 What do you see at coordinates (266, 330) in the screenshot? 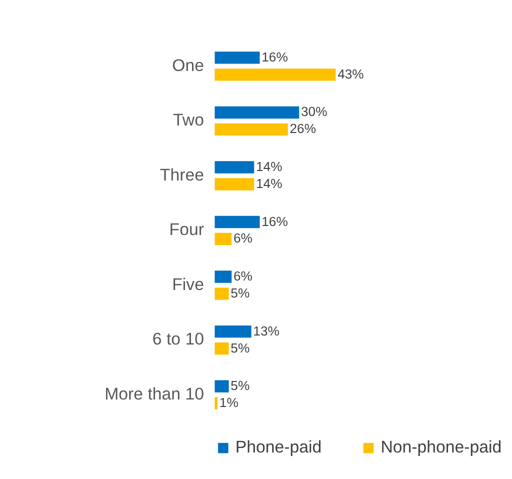
I see `data-label: 13%` at bounding box center [266, 330].